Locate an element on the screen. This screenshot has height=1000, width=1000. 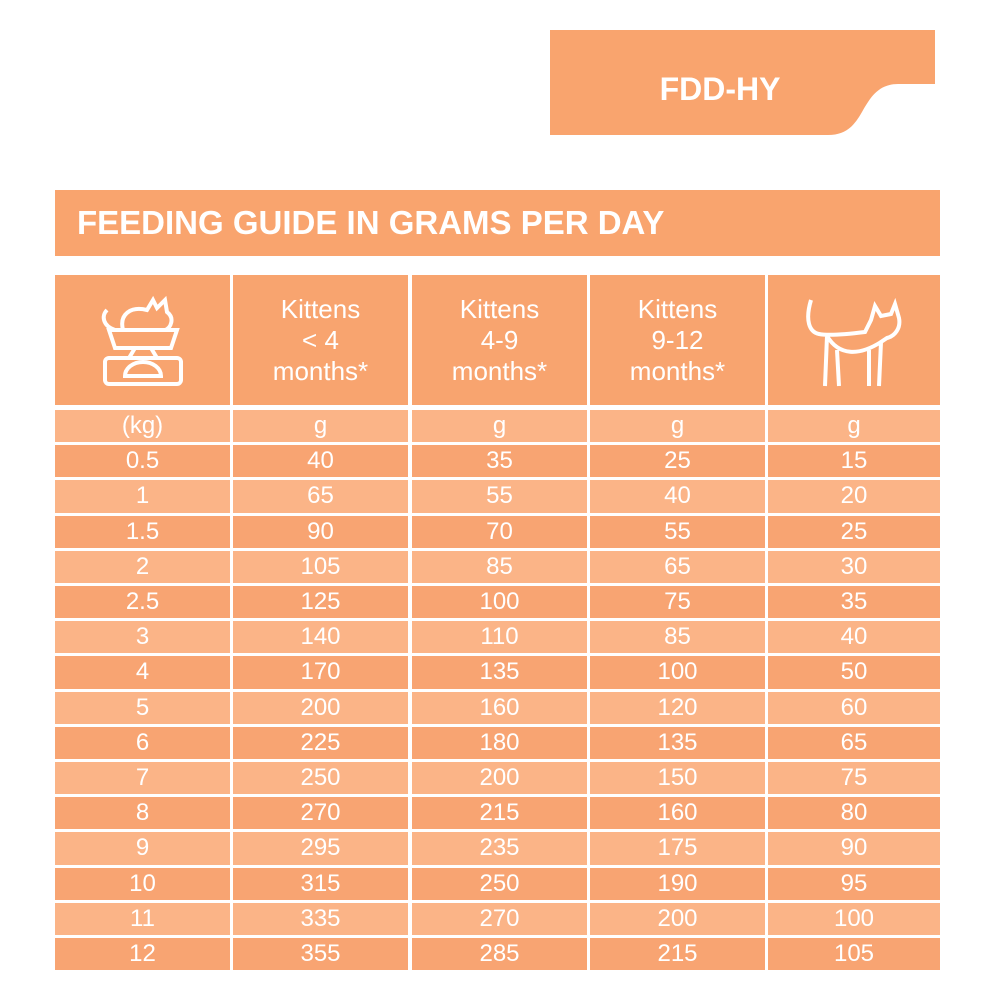
grams-cell: 190 is located at coordinates (677, 883).